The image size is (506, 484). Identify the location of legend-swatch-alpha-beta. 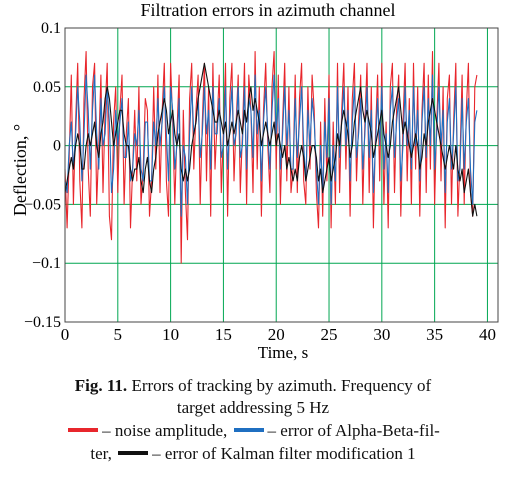
(248, 430).